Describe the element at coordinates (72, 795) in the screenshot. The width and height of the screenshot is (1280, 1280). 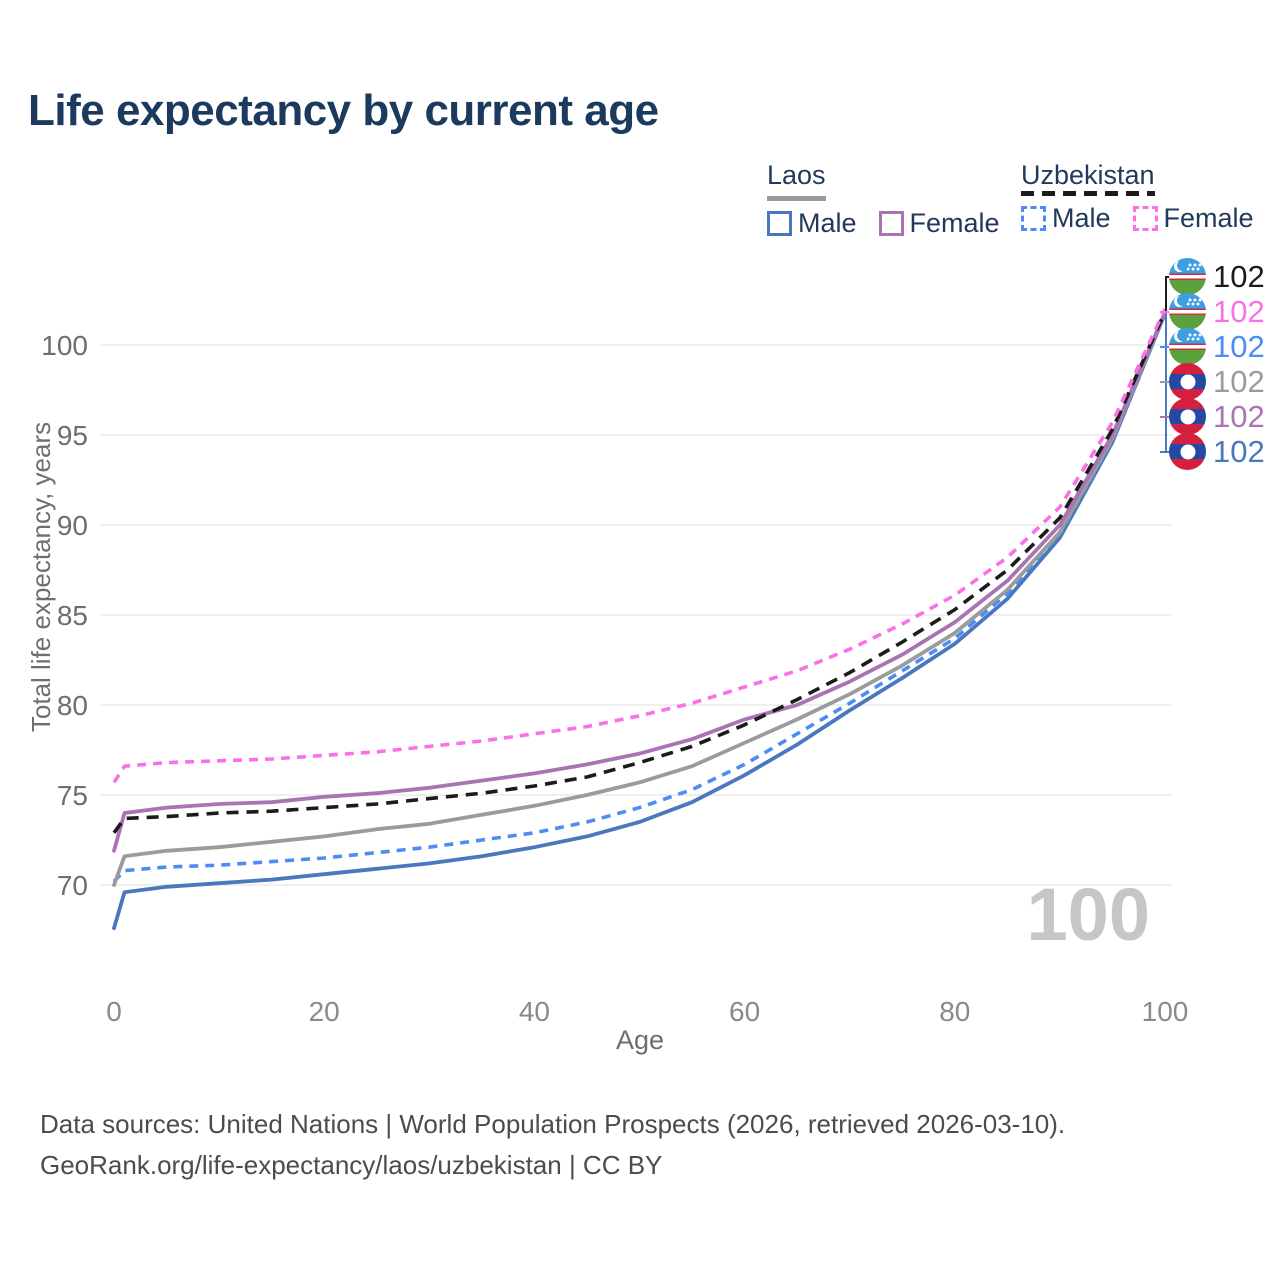
I see `y-tick-label: 75` at that location.